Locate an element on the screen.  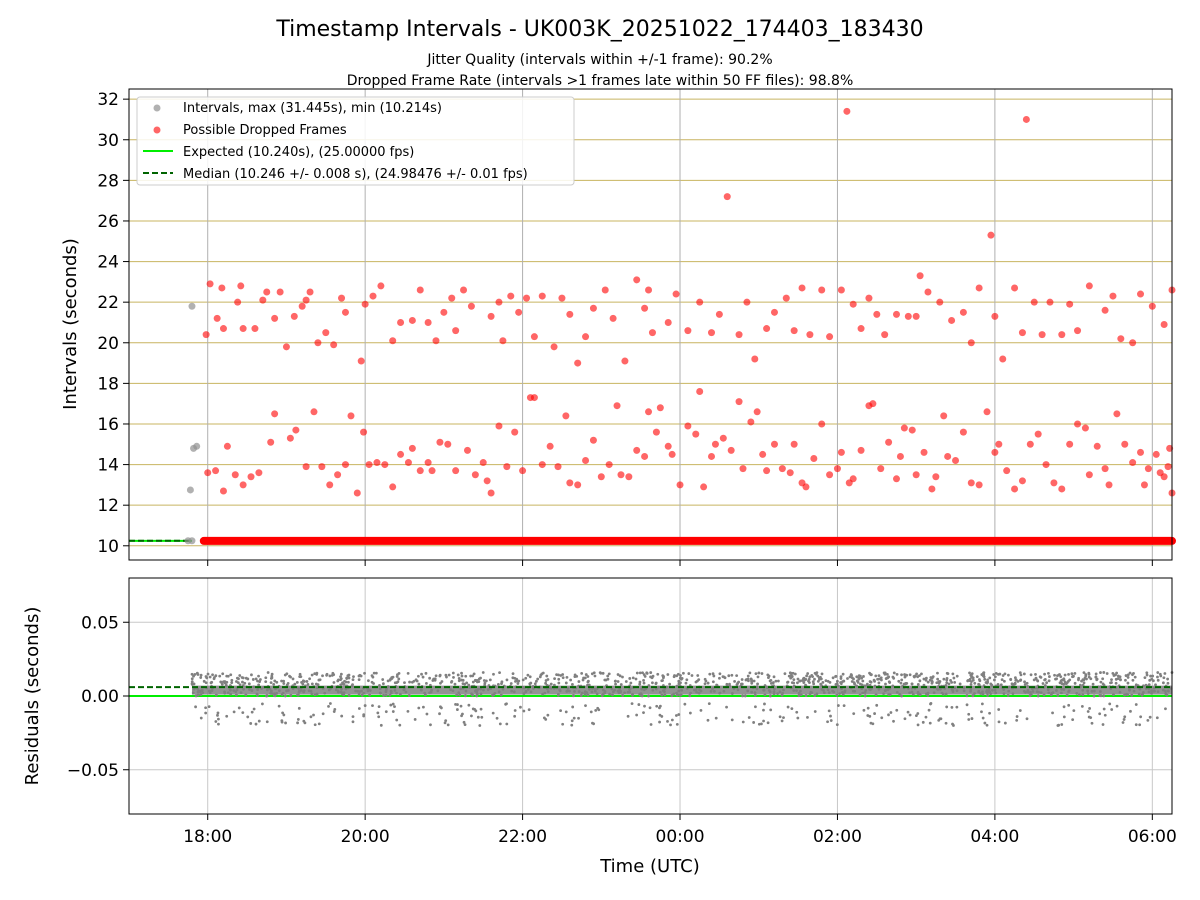
legend-expected-label: Expected (10.240s), (25.00000 fps) is located at coordinates (298, 152).